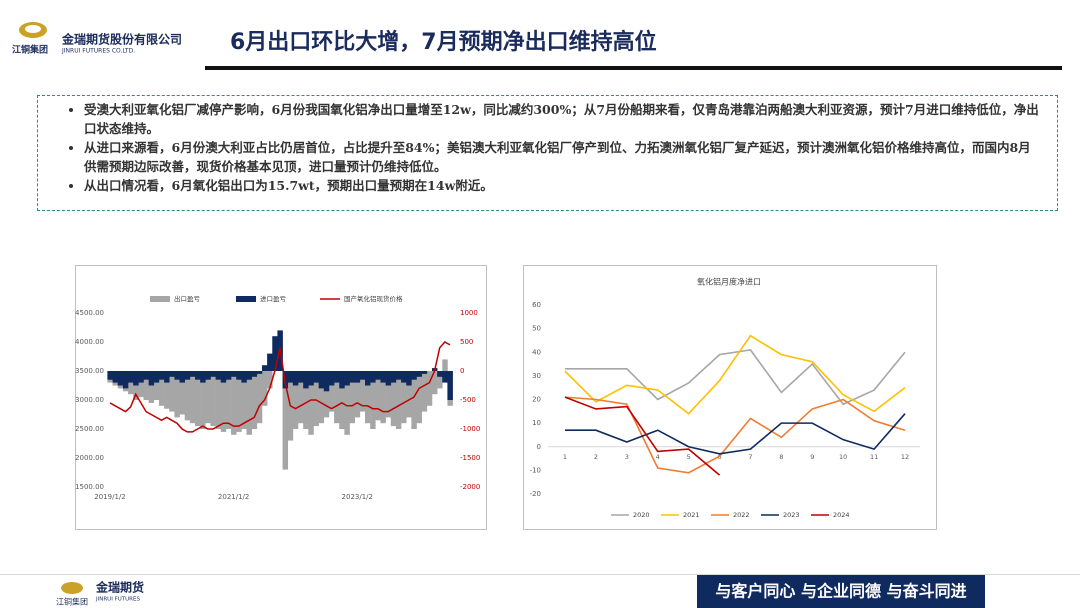  What do you see at coordinates (729, 282) in the screenshot?
I see `chart-title: 氧化铝月度净进口` at bounding box center [729, 282].